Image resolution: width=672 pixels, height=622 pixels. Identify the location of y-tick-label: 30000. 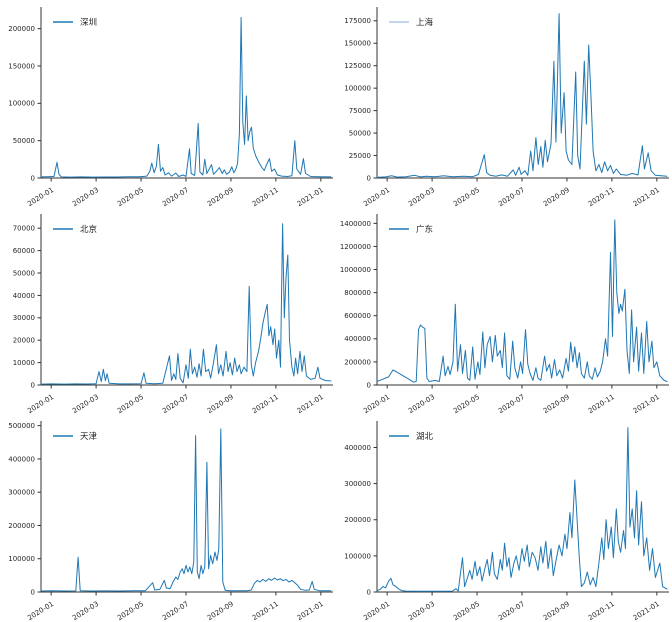
(24, 318).